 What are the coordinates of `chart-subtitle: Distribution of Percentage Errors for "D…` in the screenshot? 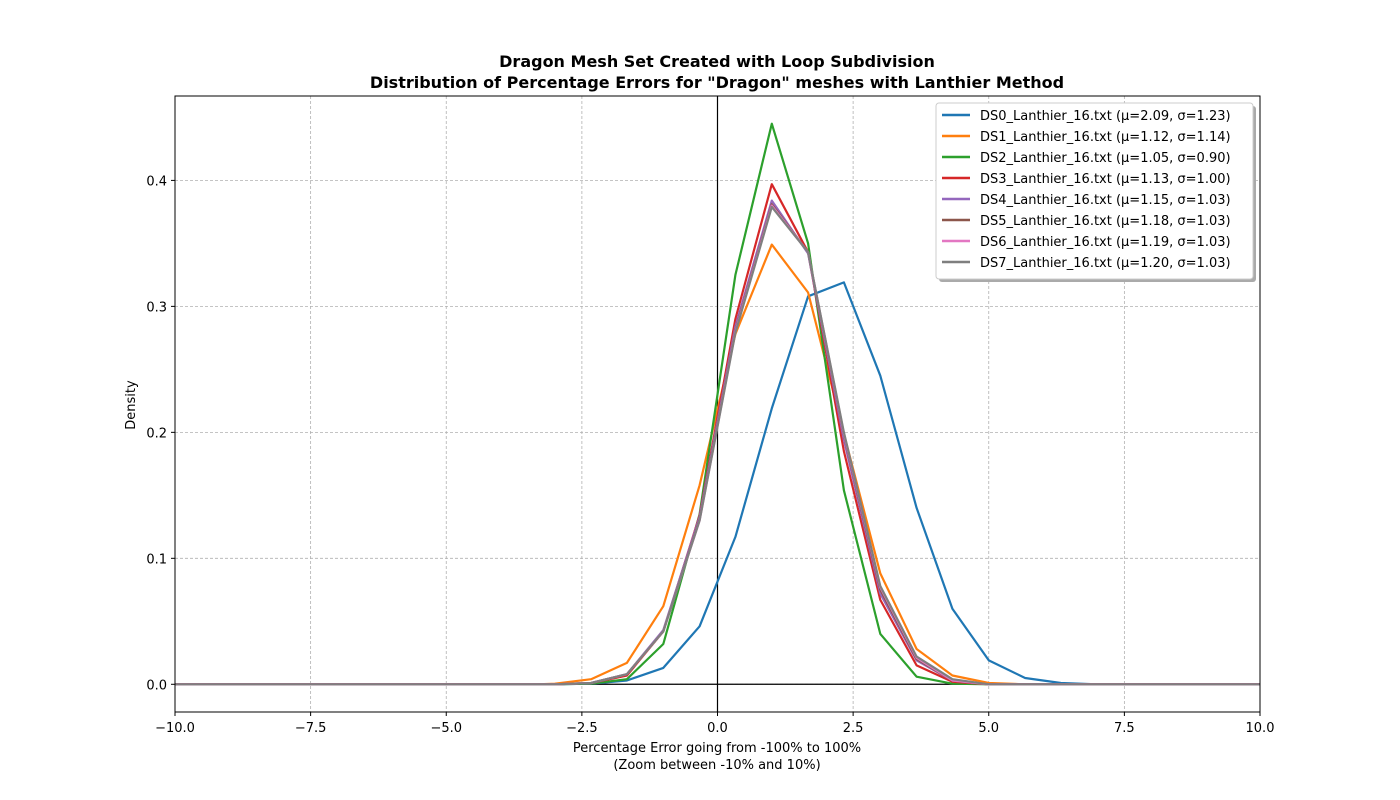 It's located at (717, 82).